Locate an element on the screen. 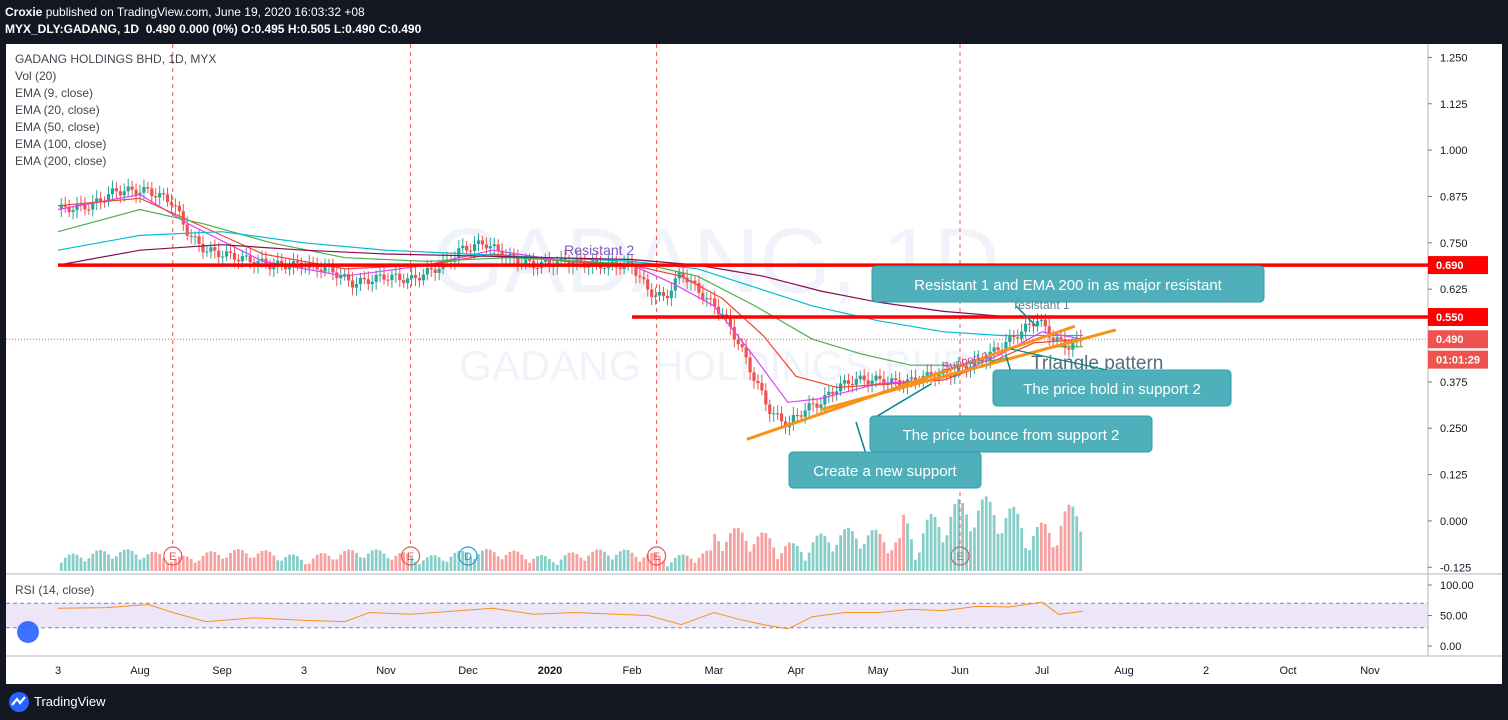 Image resolution: width=1508 pixels, height=720 pixels. price-tick-label: 0.375 is located at coordinates (1454, 383).